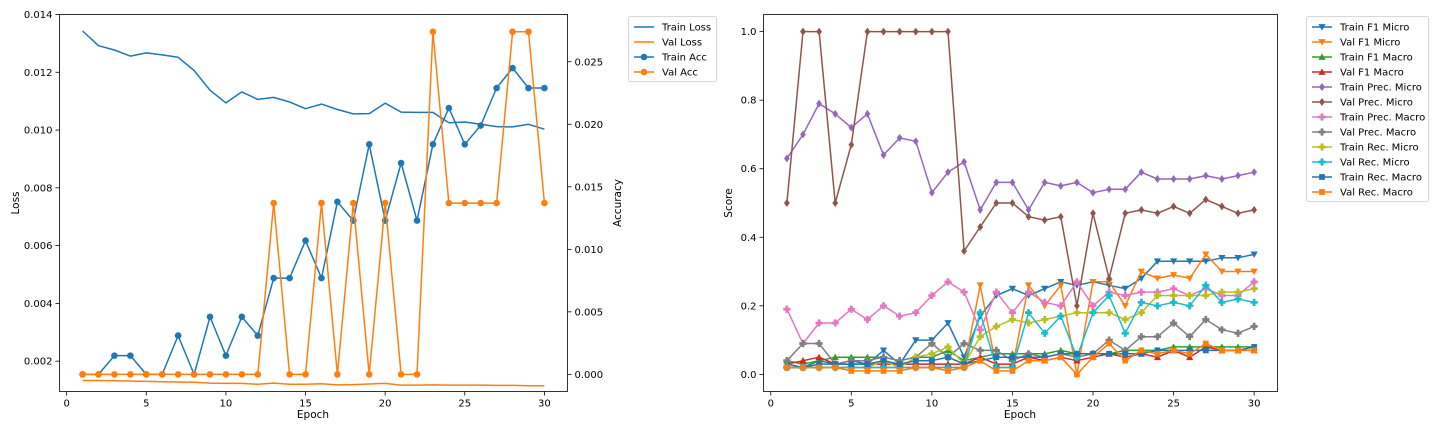 This screenshot has height=432, width=1440. What do you see at coordinates (226, 404) in the screenshot?
I see `x-tick-label: 10` at bounding box center [226, 404].